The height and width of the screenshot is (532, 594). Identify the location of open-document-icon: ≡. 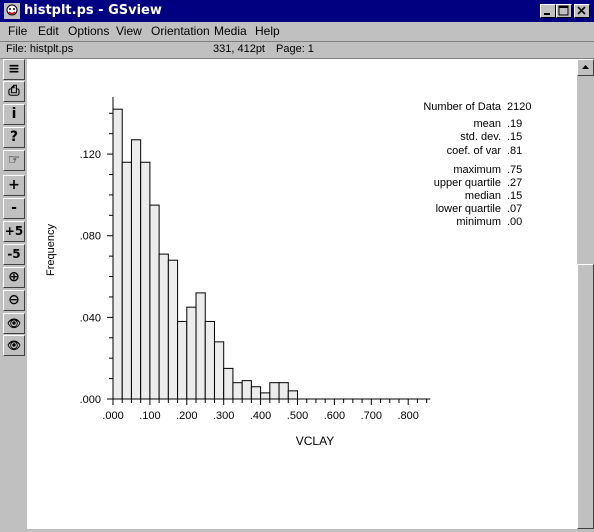
(14, 69).